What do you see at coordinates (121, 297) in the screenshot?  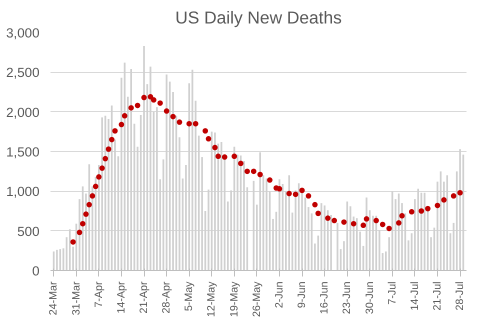 I see `x-tick-label: 14-Apr` at bounding box center [121, 297].